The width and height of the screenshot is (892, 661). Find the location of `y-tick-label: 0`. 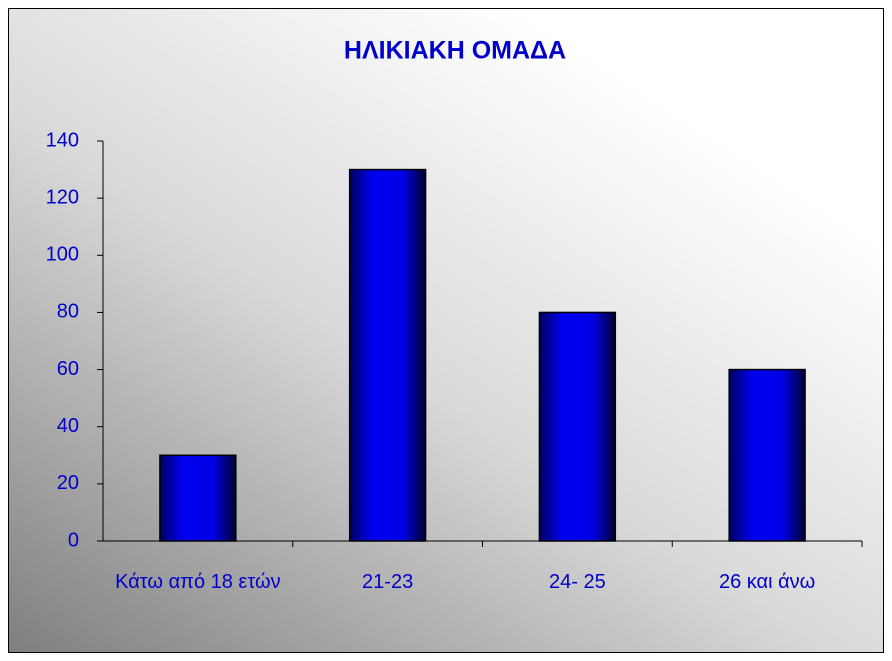

y-tick-label: 0 is located at coordinates (73, 540).